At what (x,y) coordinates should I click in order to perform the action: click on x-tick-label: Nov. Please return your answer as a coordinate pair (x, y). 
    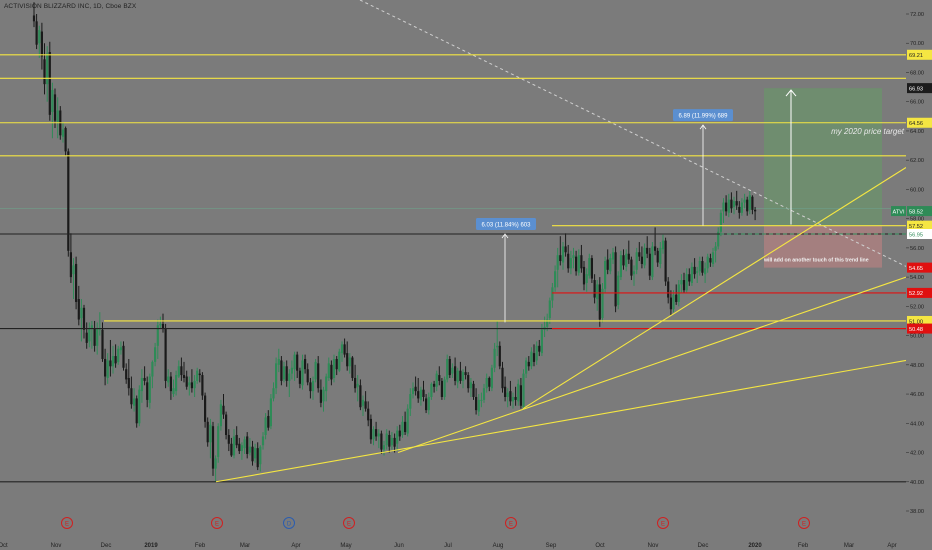
    Looking at the image, I should click on (56, 546).